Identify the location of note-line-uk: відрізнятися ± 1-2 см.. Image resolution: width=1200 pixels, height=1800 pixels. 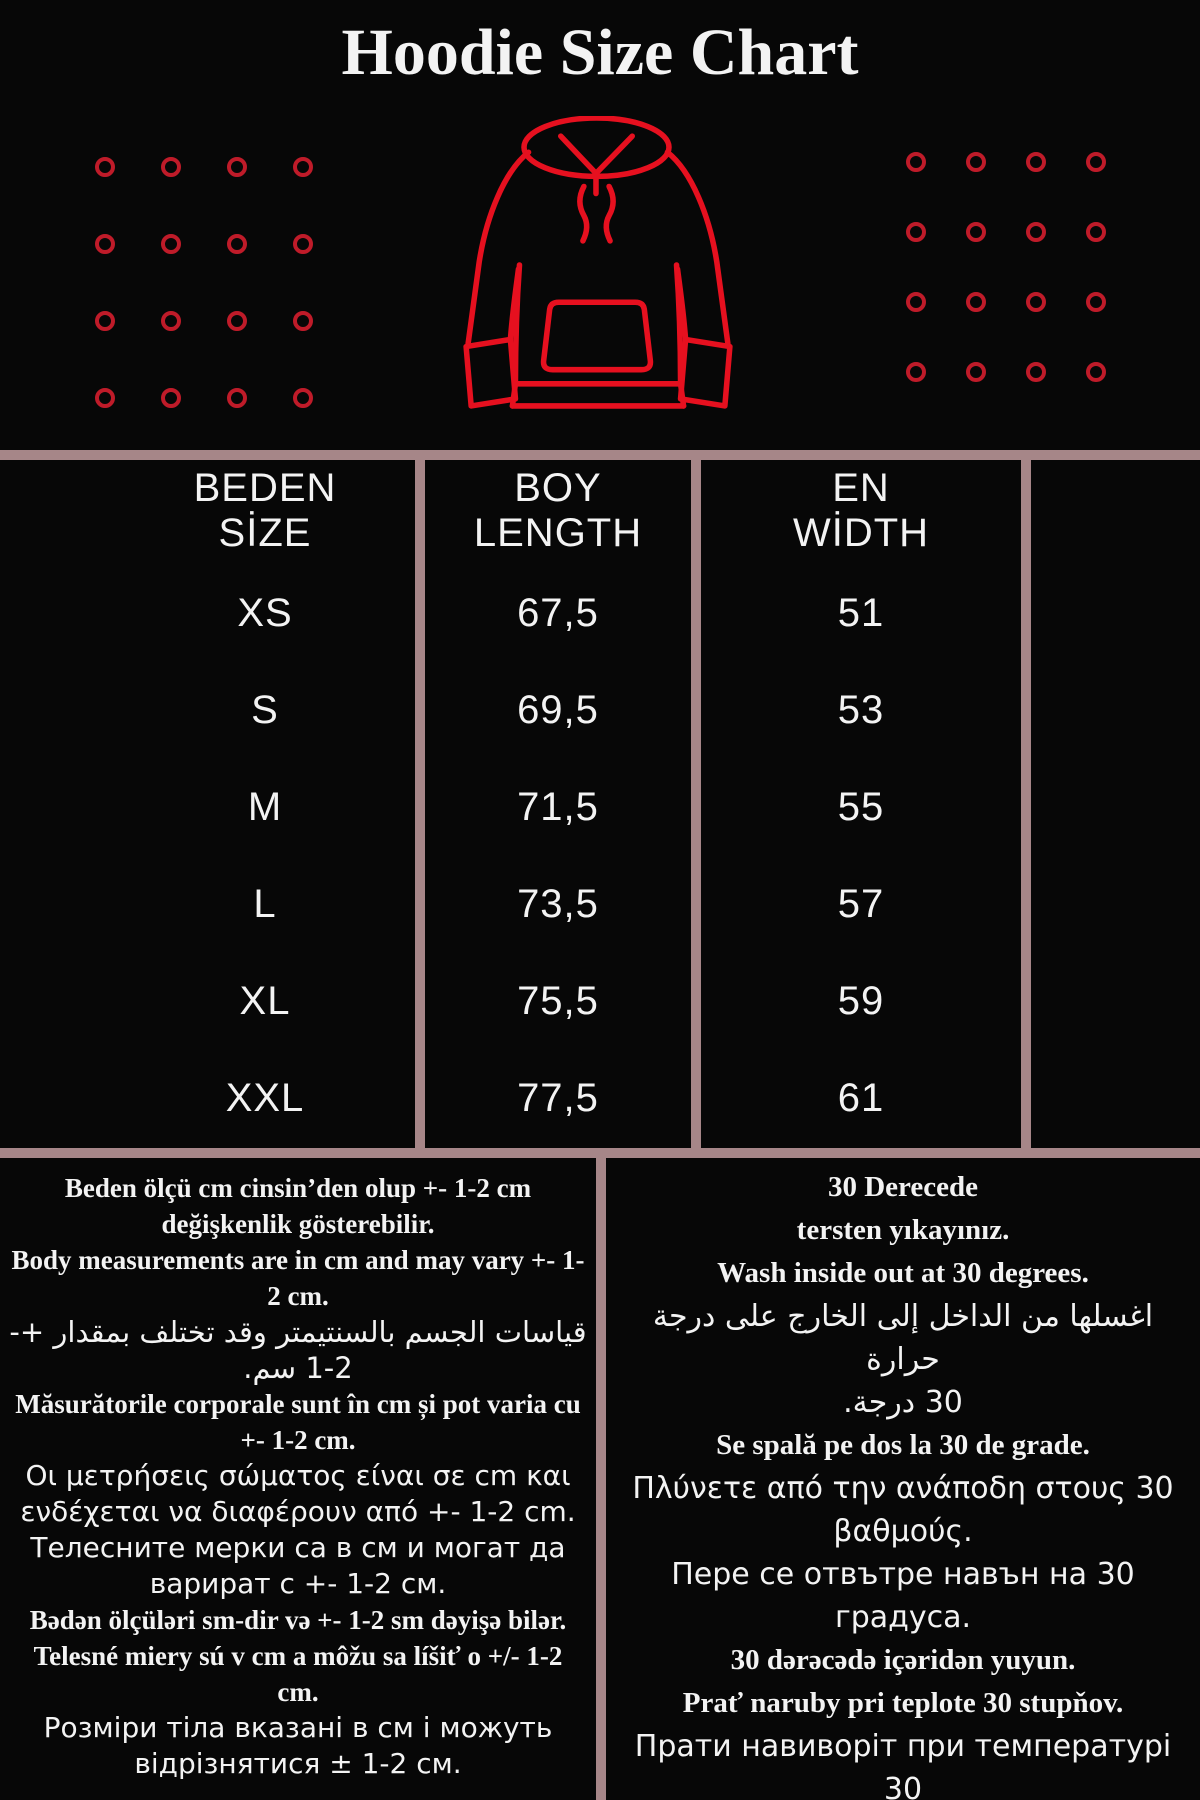
(298, 1763).